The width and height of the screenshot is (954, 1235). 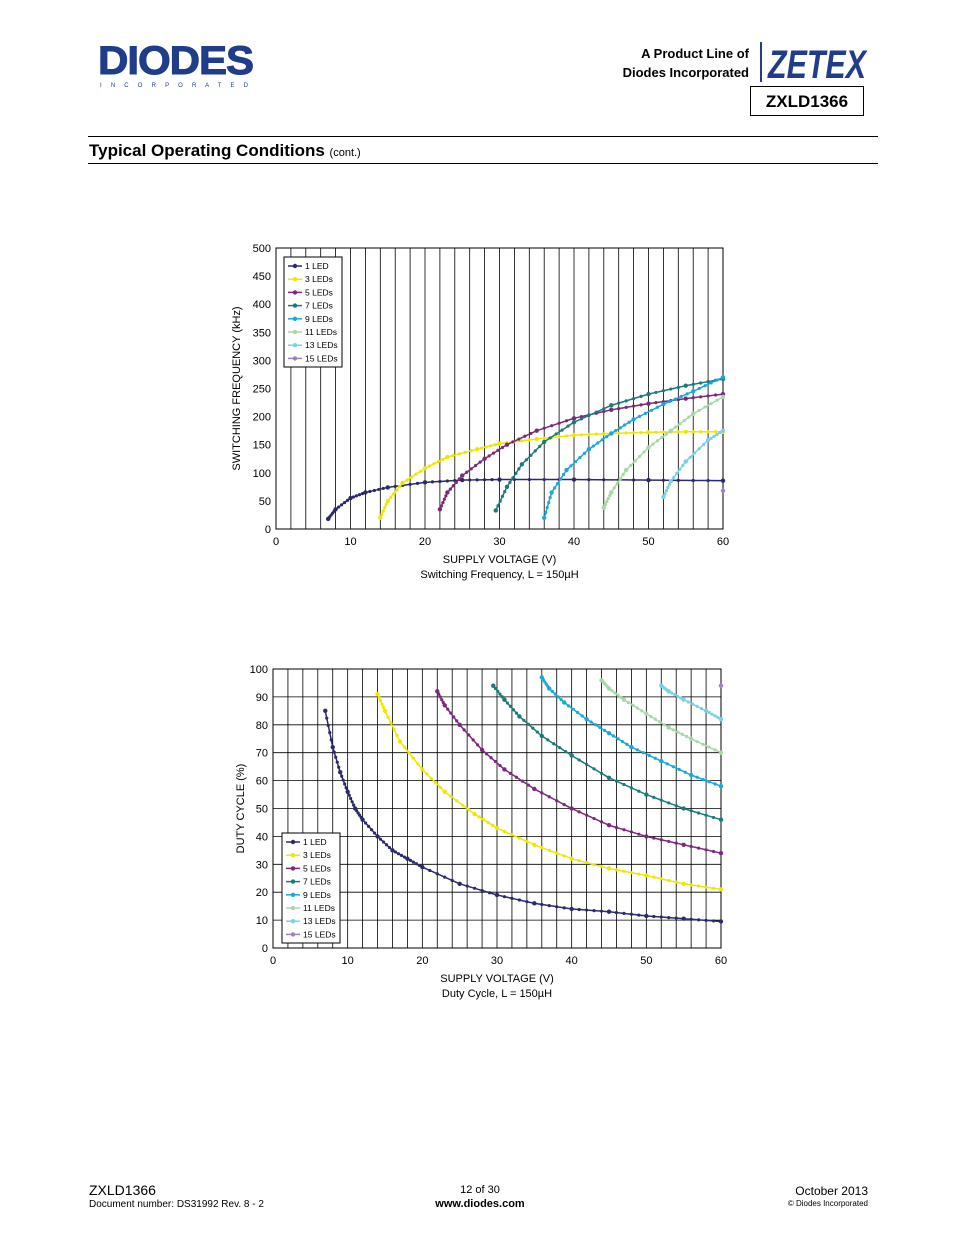 I want to click on legend-marker, so click(x=293, y=842).